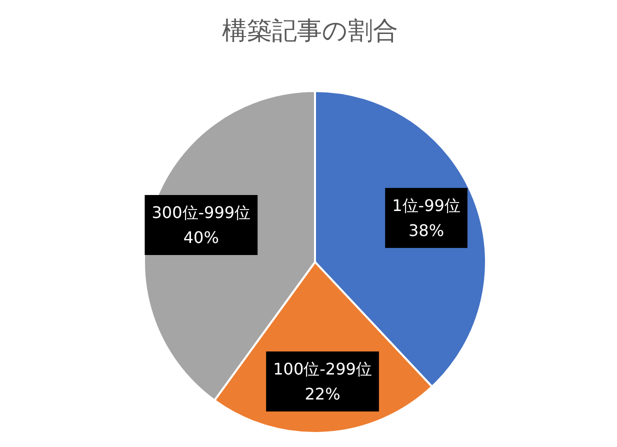 Image resolution: width=617 pixels, height=447 pixels. I want to click on data-label: 22%, so click(322, 394).